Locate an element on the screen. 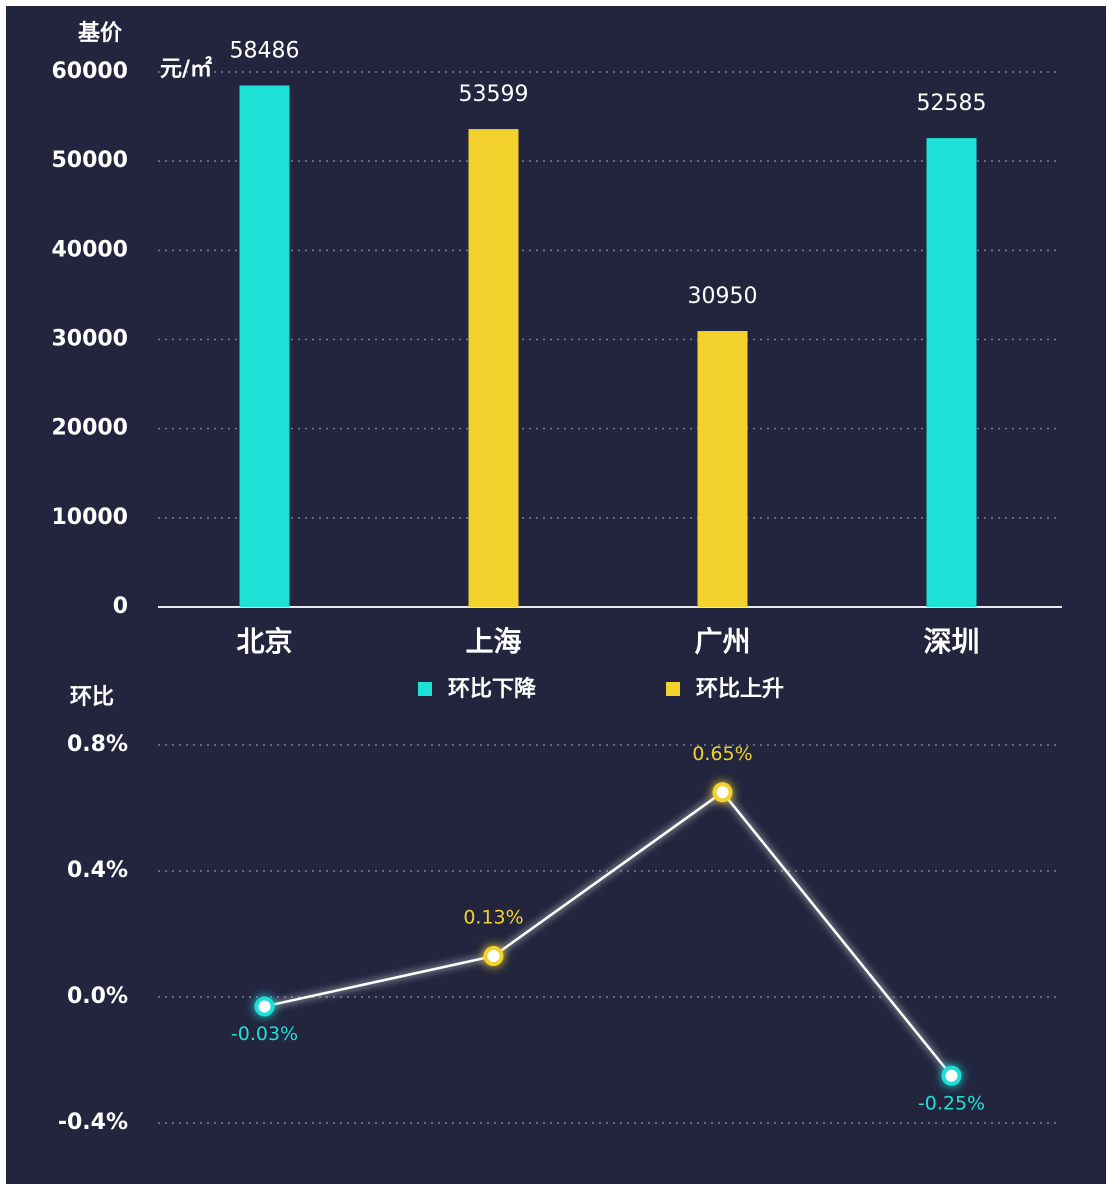  y-tick-label: 40000 is located at coordinates (89, 249).